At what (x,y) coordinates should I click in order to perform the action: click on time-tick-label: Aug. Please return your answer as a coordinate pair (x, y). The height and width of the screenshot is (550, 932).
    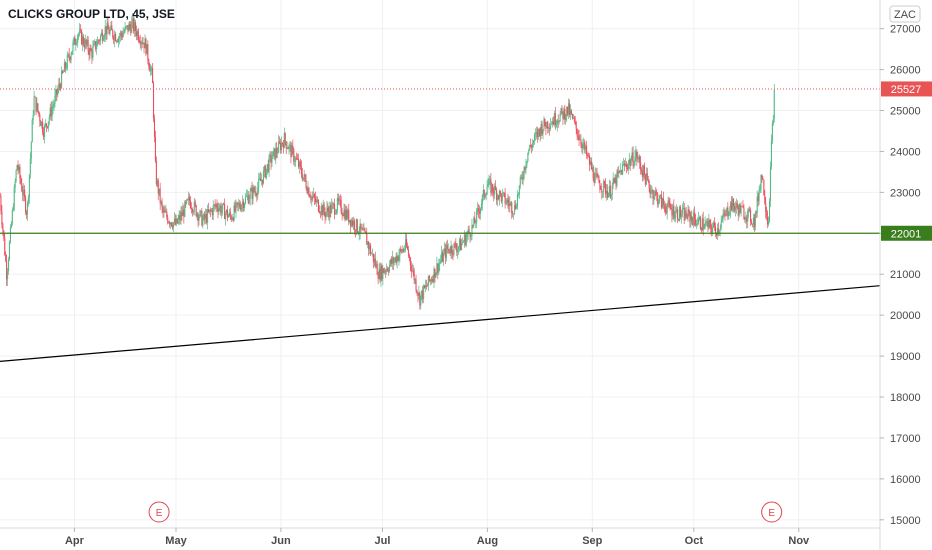
    Looking at the image, I should click on (487, 541).